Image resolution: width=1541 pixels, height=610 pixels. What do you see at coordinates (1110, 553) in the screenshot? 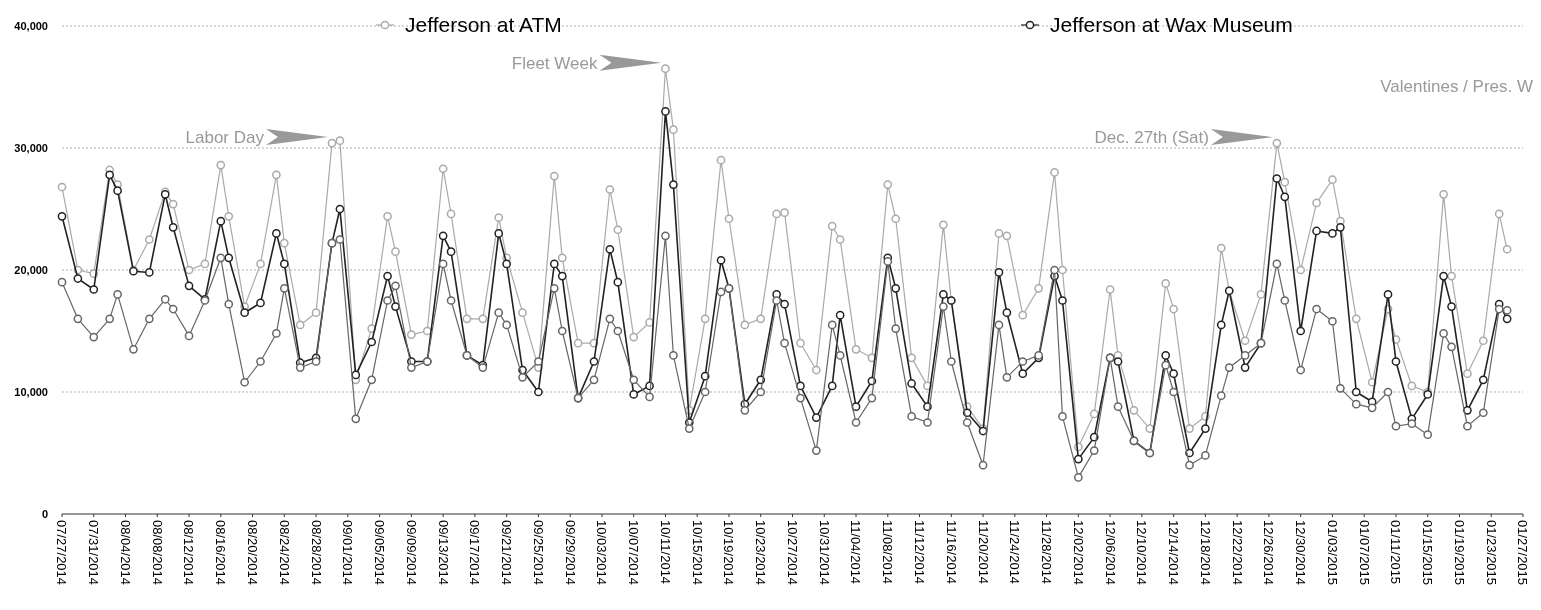
I see `x-tick-label: 12/06/2014` at bounding box center [1110, 553].